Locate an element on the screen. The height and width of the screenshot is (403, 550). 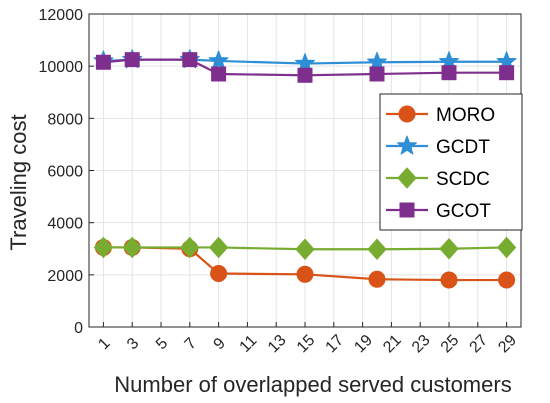
y-tick-label: 4000 is located at coordinates (65, 224).